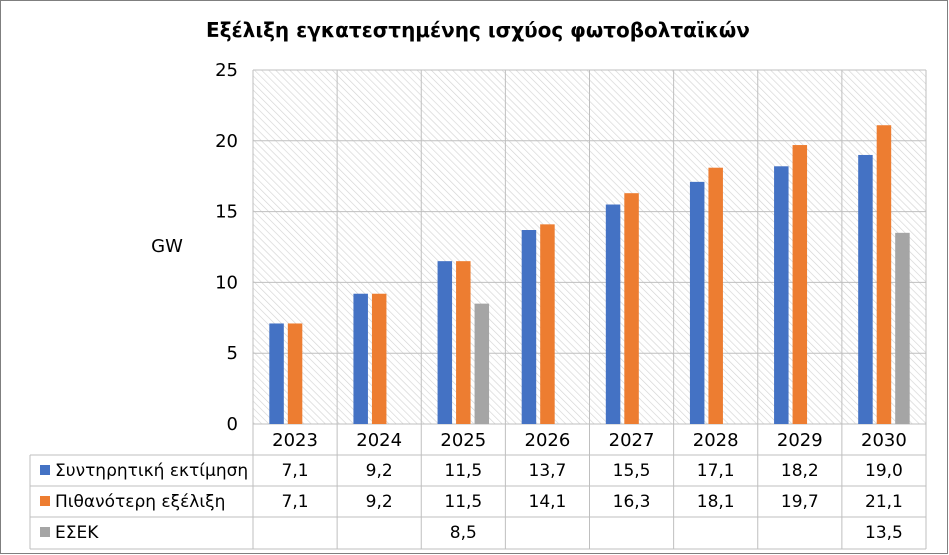 The width and height of the screenshot is (949, 555). What do you see at coordinates (226, 141) in the screenshot?
I see `y-tick-label: 20` at bounding box center [226, 141].